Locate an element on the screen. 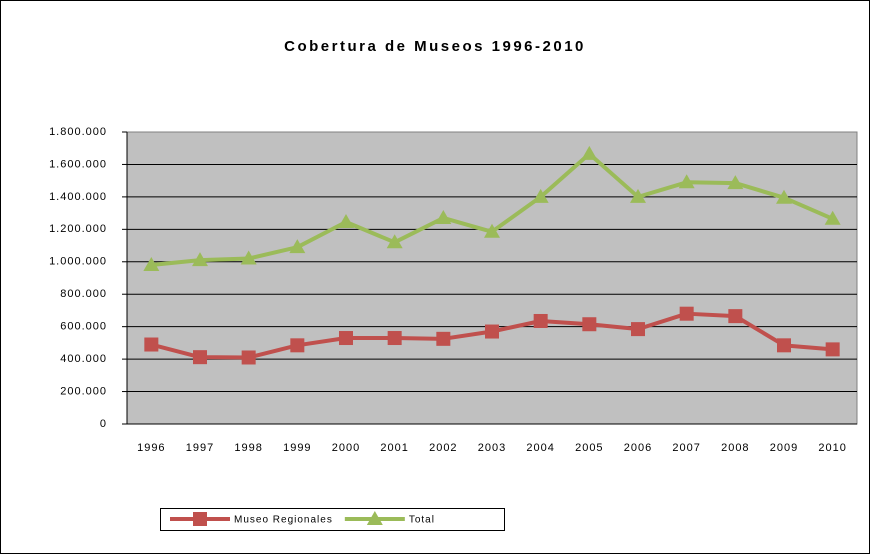 Image resolution: width=870 pixels, height=554 pixels. x-tick-label: 2010 is located at coordinates (832, 448).